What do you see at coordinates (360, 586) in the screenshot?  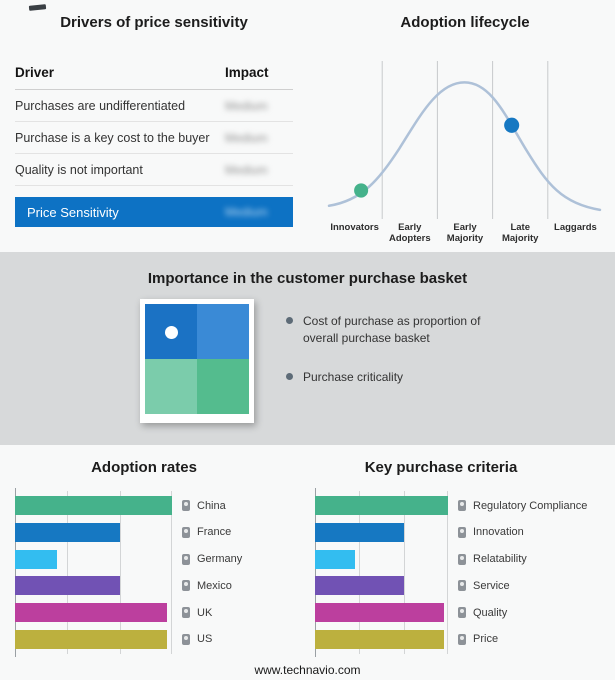 I see `bar-service` at bounding box center [360, 586].